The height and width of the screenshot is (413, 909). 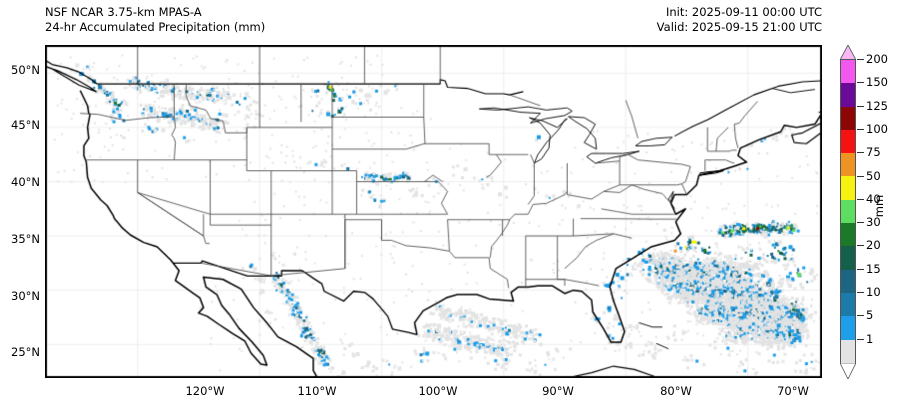 What do you see at coordinates (25, 352) in the screenshot?
I see `latitude-tick-label: 25°N` at bounding box center [25, 352].